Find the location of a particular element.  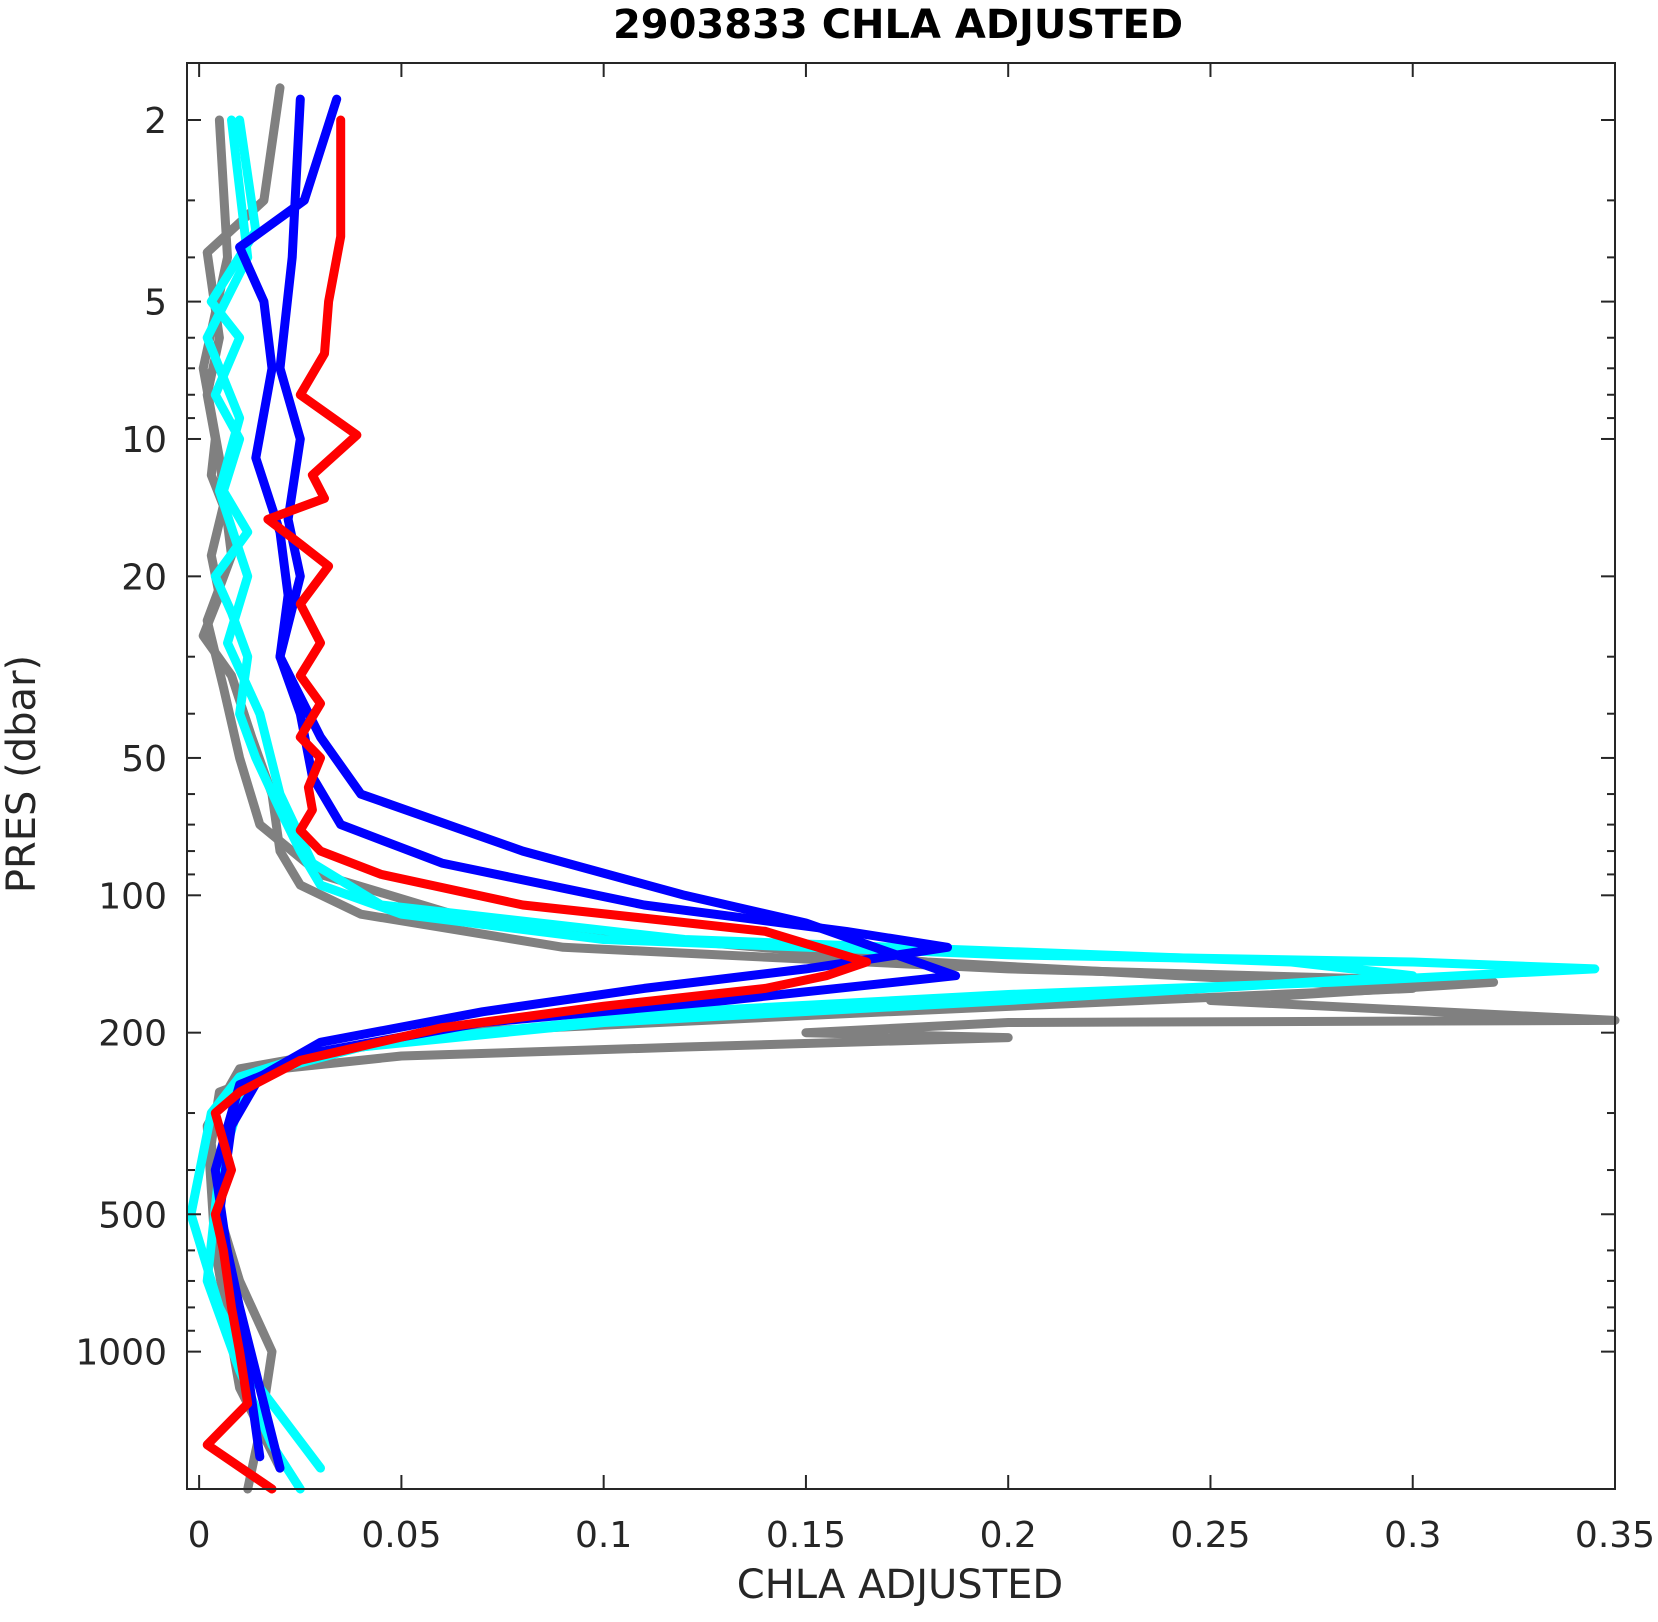

y-tick-label: 100 is located at coordinates (132, 896).